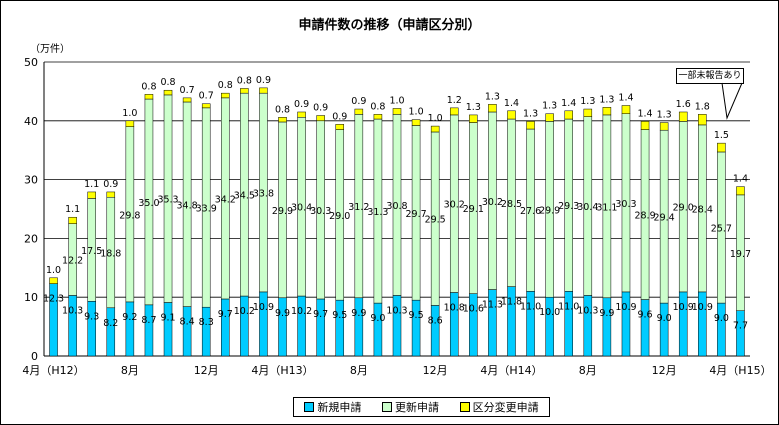 The width and height of the screenshot is (779, 425). Describe the element at coordinates (187, 90) in the screenshot. I see `data-label-change: 0.7` at that location.